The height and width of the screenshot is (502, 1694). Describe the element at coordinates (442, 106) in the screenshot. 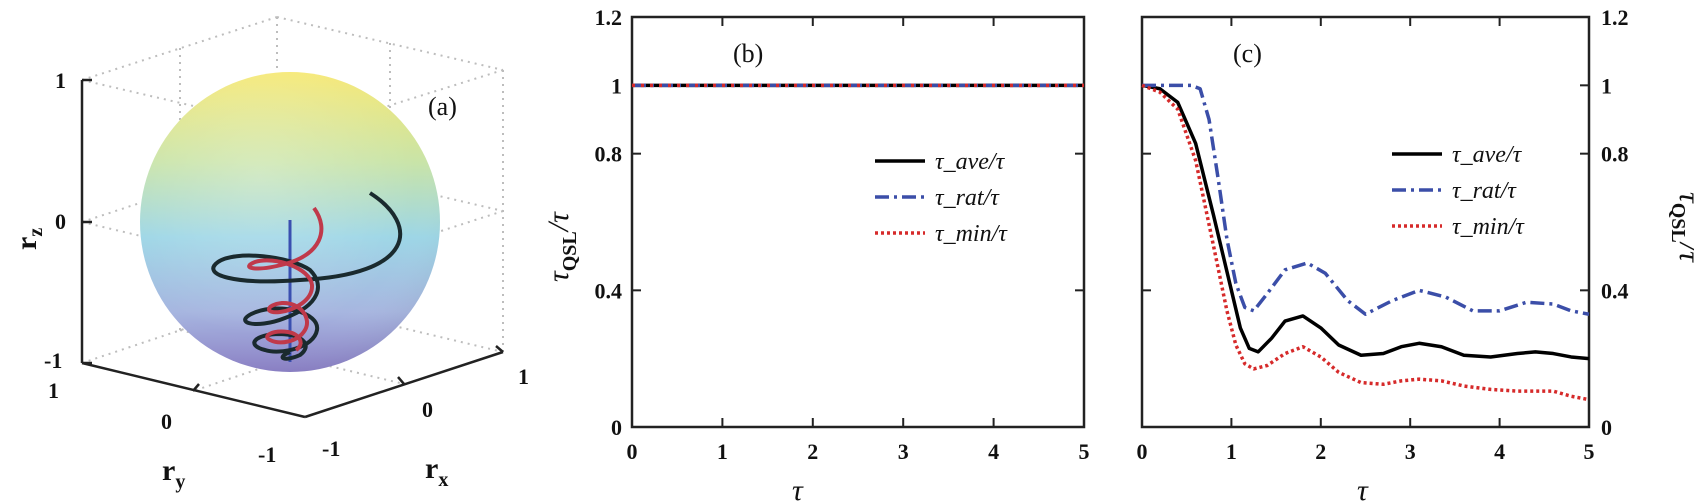

I see `panel-label-a: (a)` at that location.